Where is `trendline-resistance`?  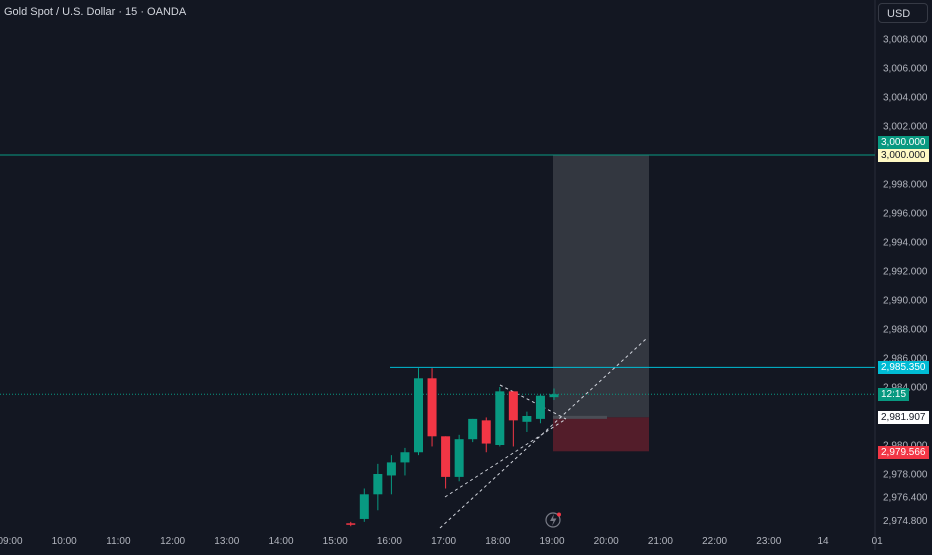 trendline-resistance is located at coordinates (533, 402).